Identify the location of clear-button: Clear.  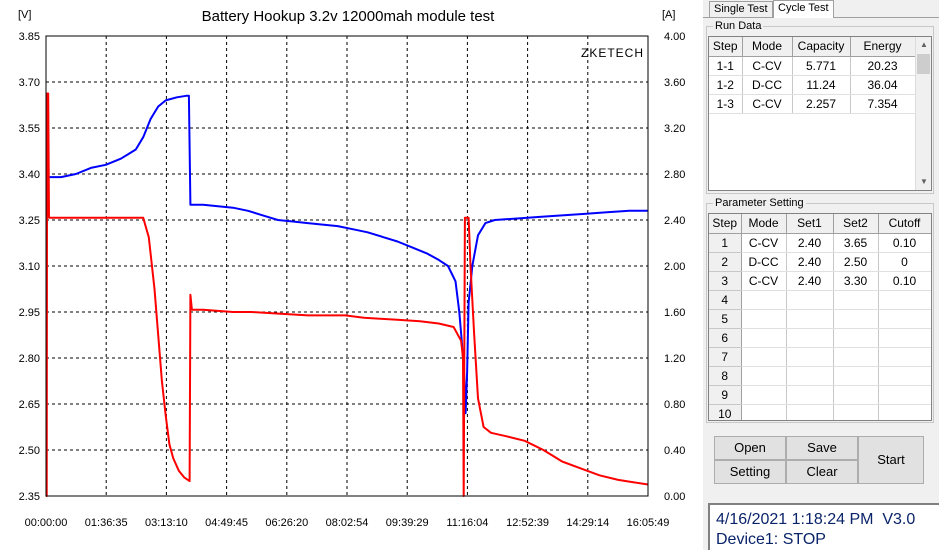
(822, 472).